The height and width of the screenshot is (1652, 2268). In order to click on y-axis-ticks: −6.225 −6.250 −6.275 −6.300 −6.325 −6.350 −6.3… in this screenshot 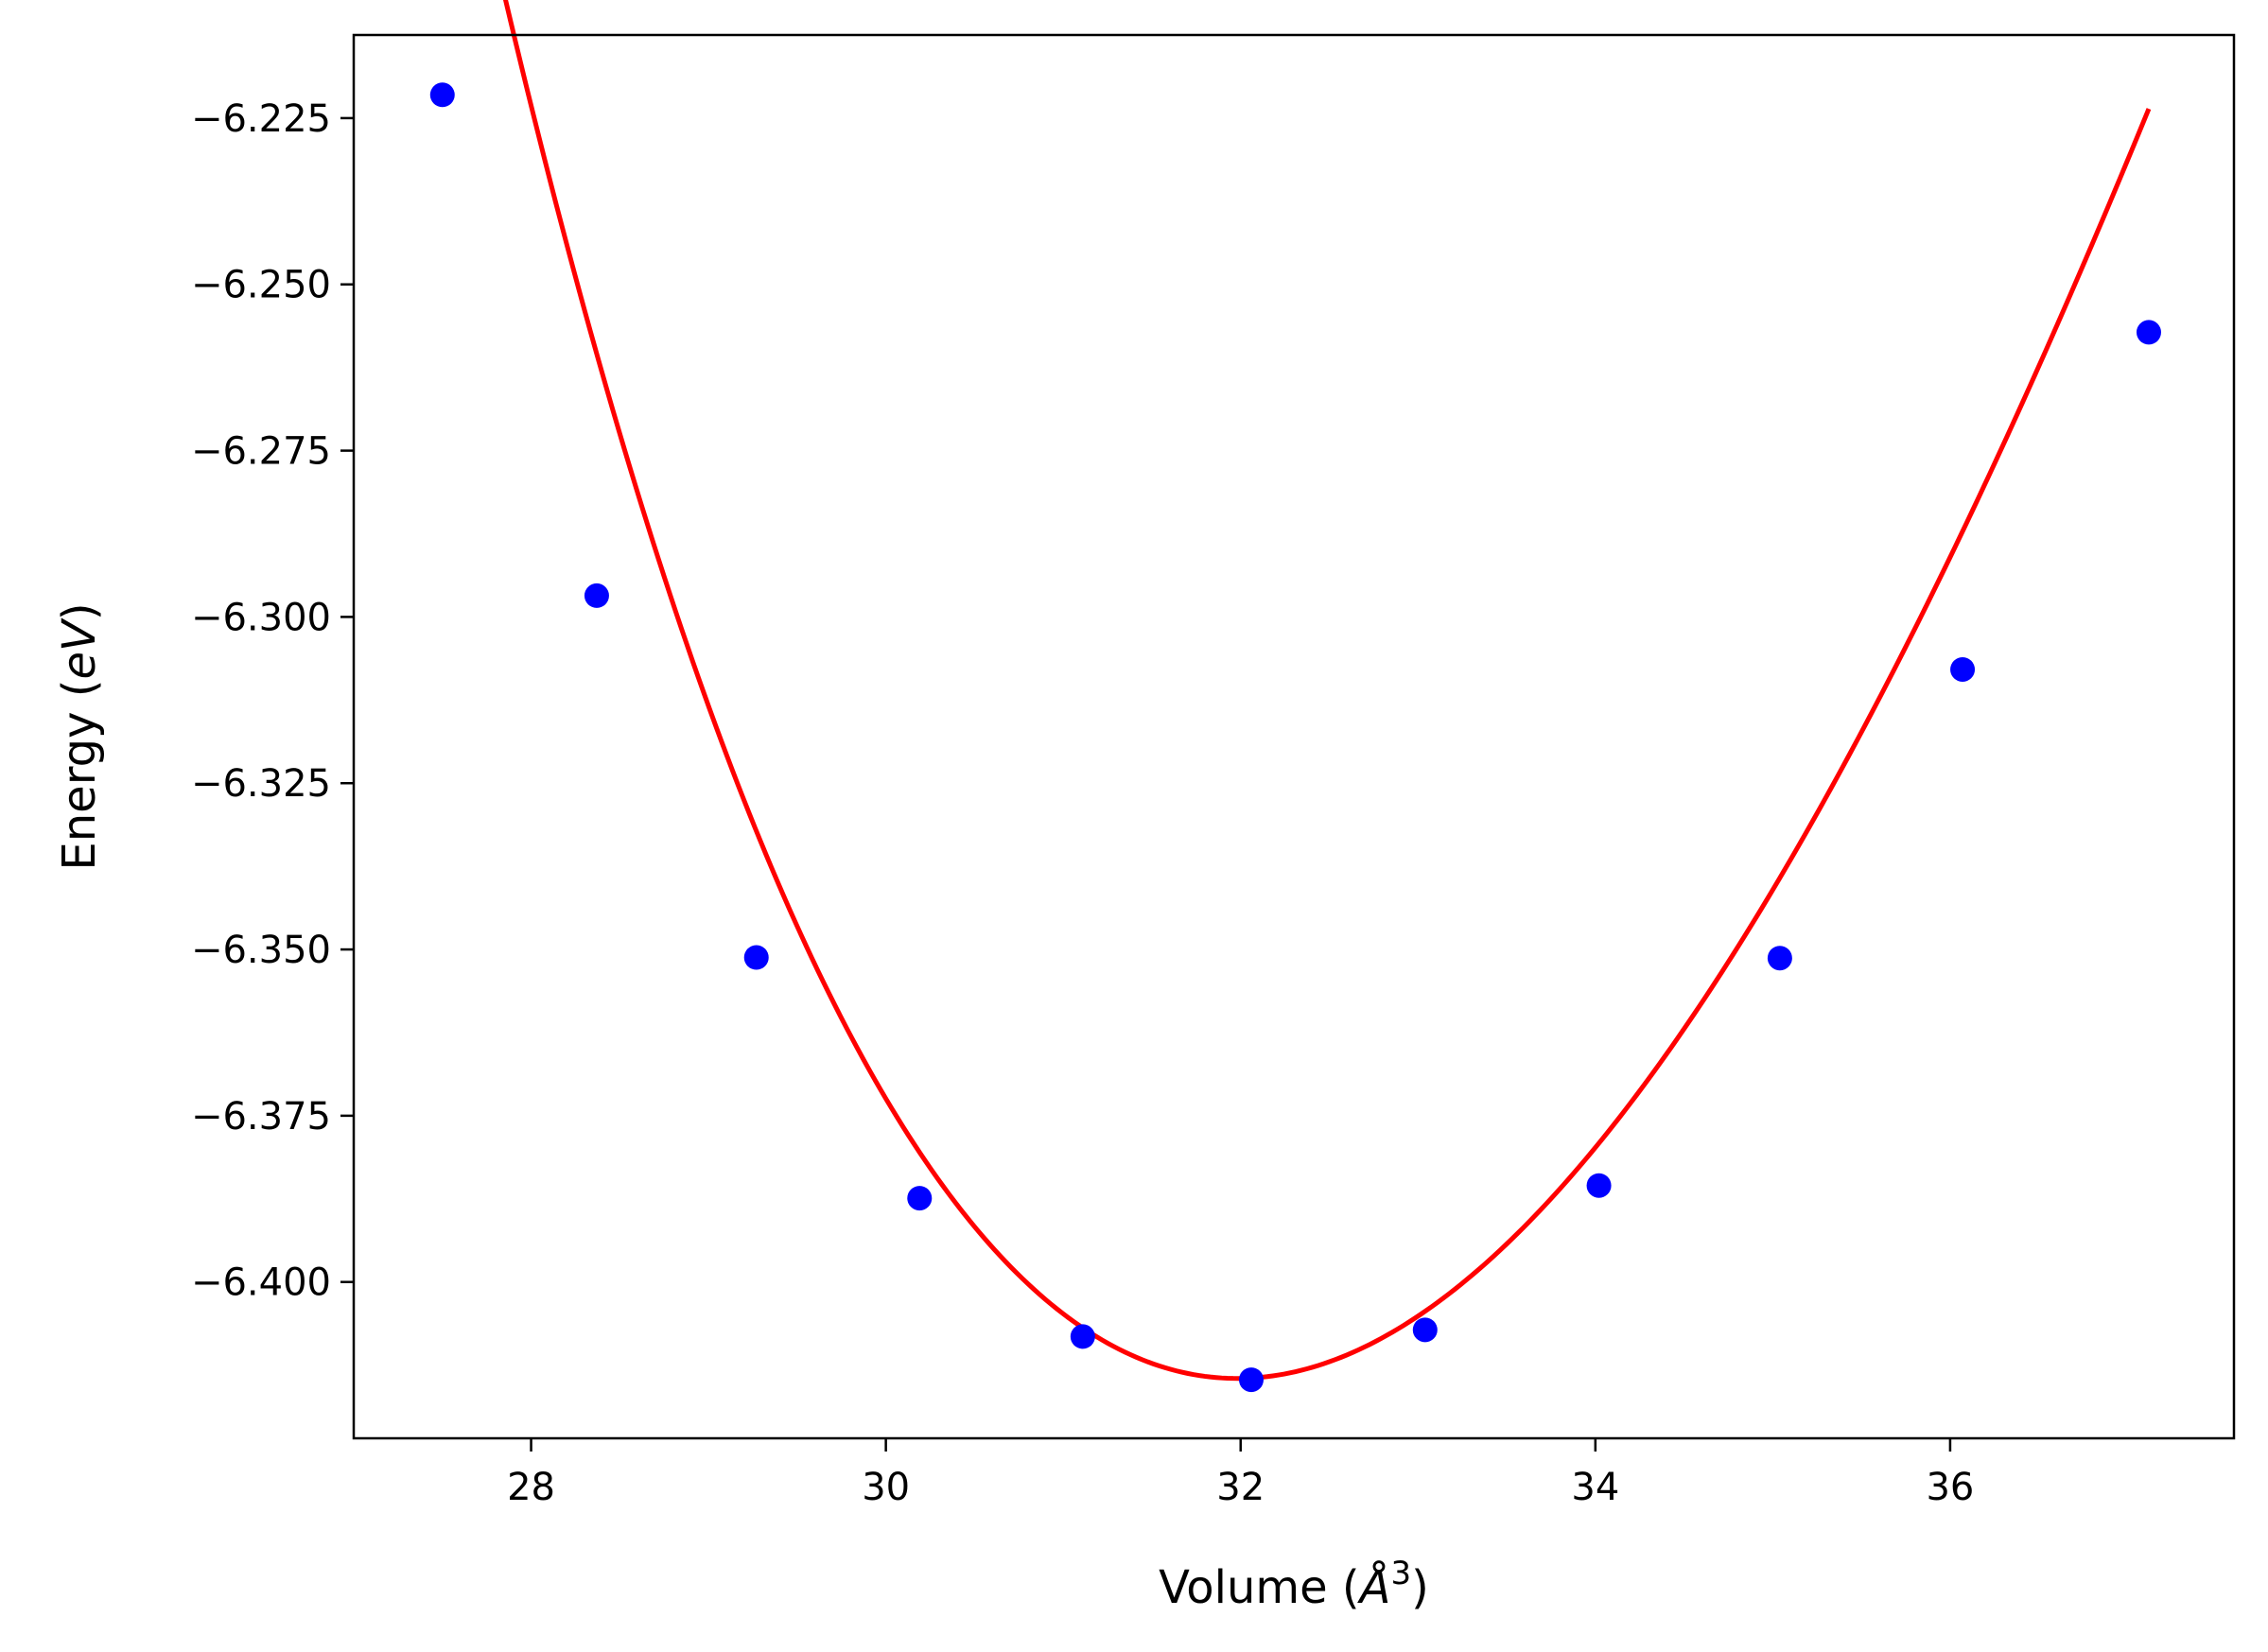, I will do `click(272, 701)`.